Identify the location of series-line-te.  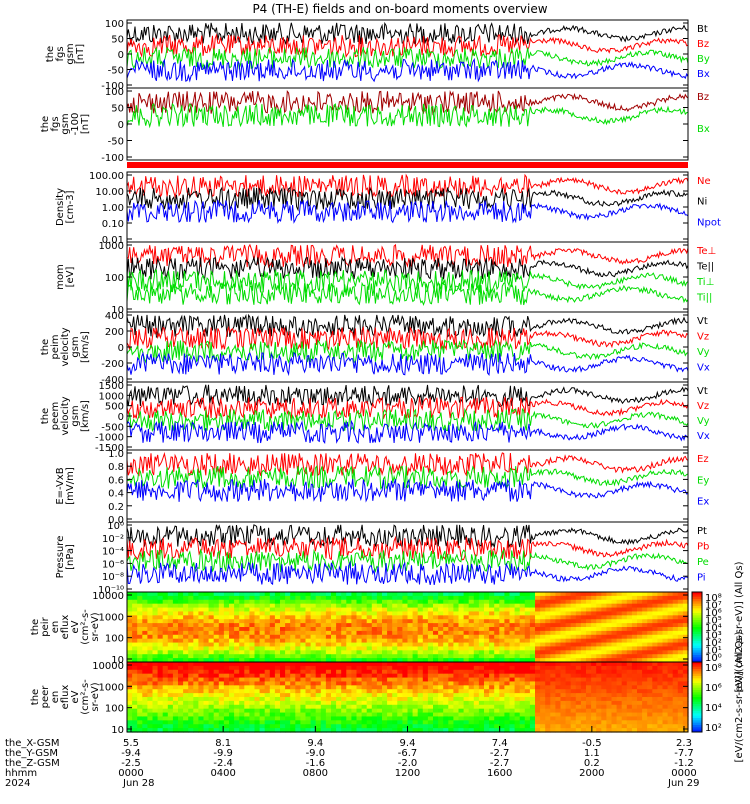
(407, 256).